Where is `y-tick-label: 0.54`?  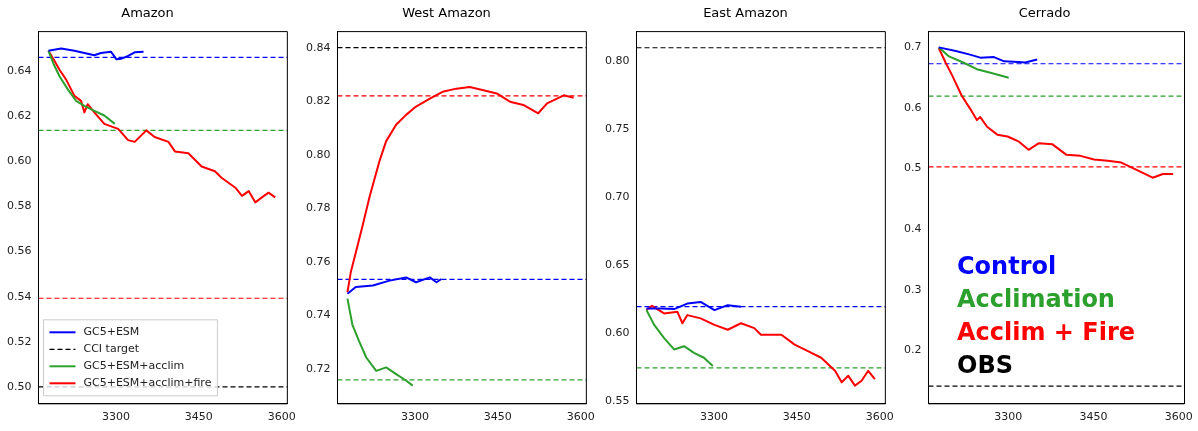 y-tick-label: 0.54 is located at coordinates (19, 296).